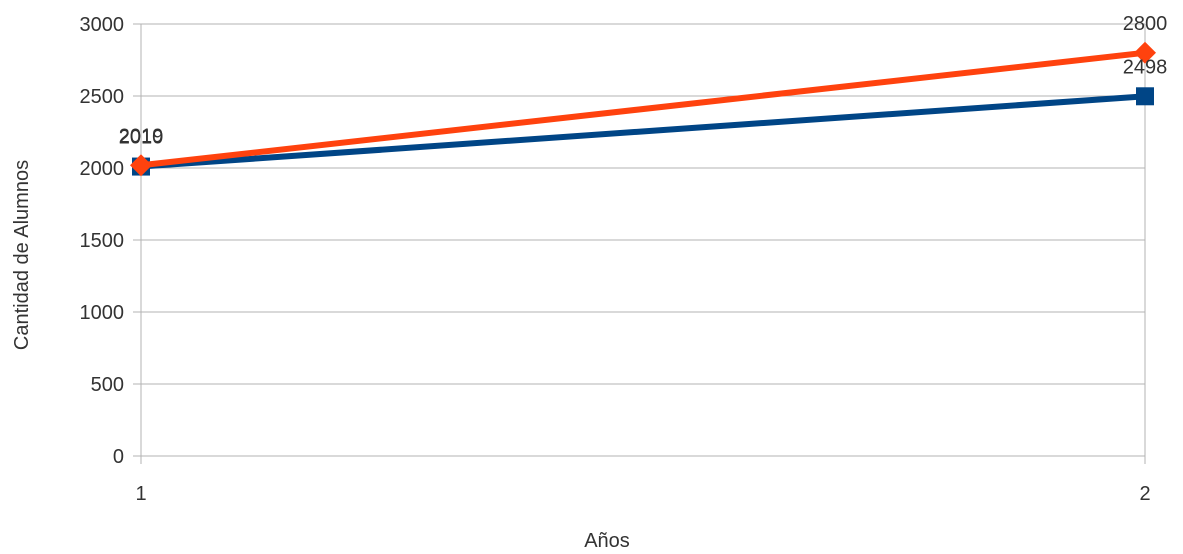 This screenshot has width=1183, height=554. I want to click on y-axis-title: Cantidad de Alumnos, so click(22, 255).